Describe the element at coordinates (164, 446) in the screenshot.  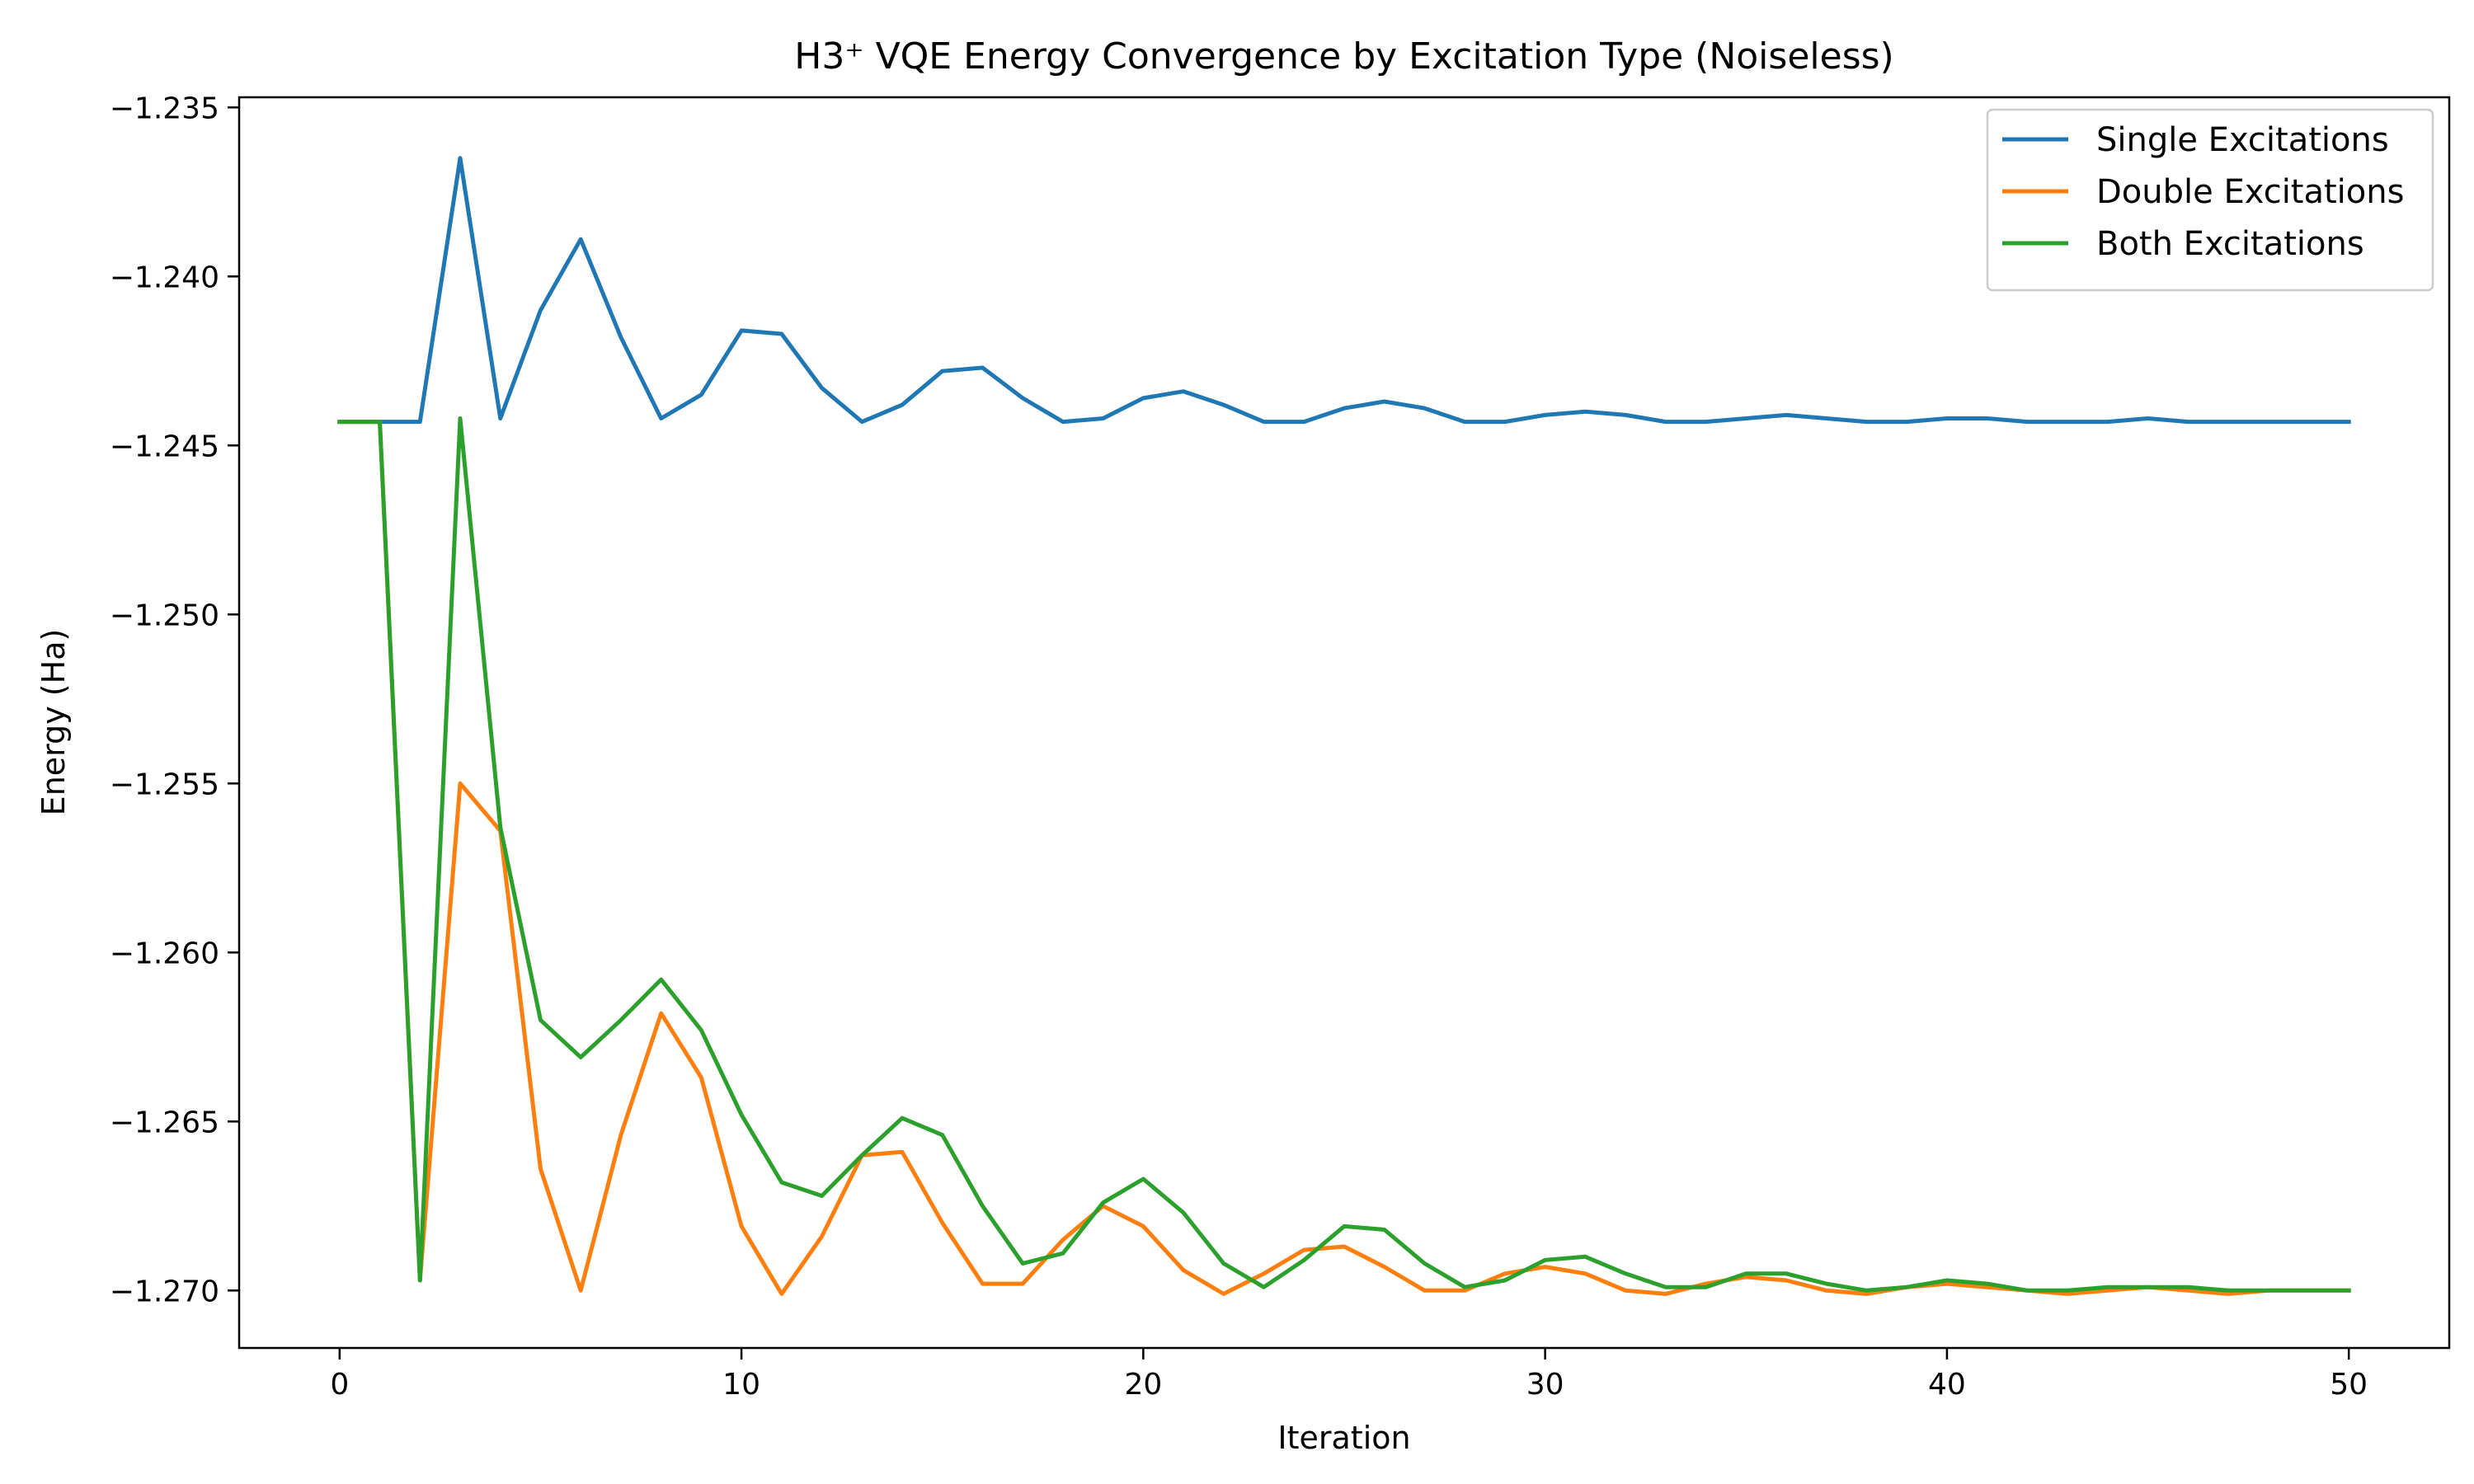
I see `y-tick-label: −1.245` at that location.